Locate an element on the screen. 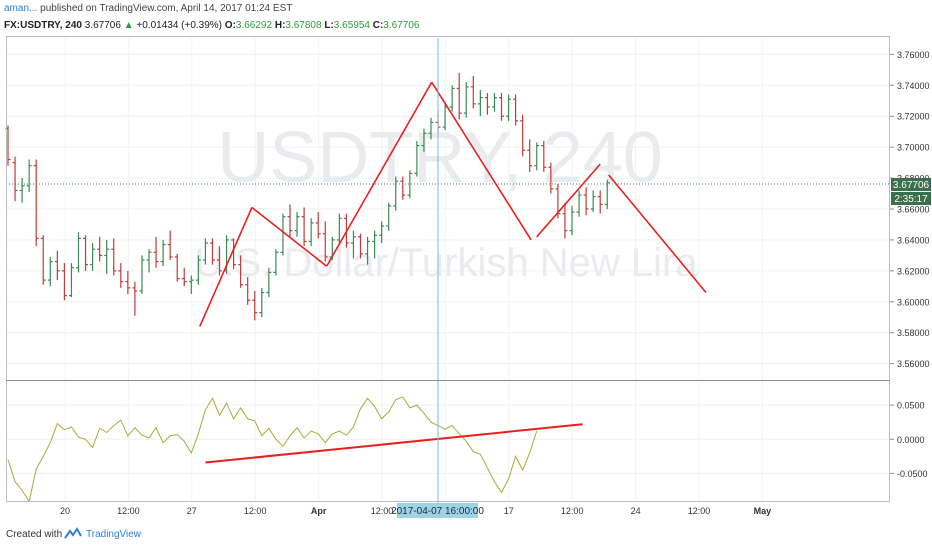 The width and height of the screenshot is (932, 550). open-value: 3.66292 is located at coordinates (254, 25).